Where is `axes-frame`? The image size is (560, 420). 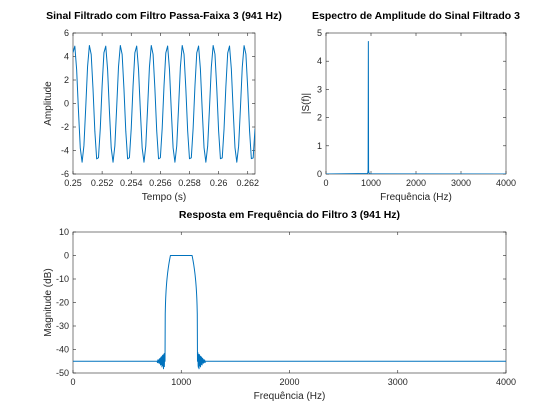 axes-frame is located at coordinates (416, 103).